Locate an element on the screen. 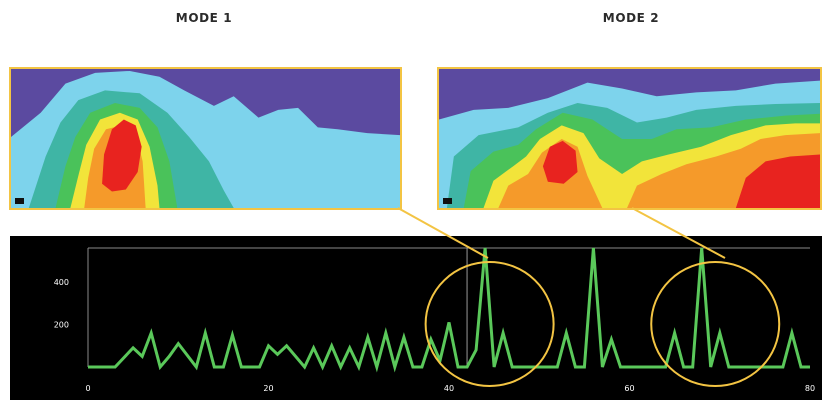 The width and height of the screenshot is (833, 400). x-tick-label-60: 60 is located at coordinates (629, 388).